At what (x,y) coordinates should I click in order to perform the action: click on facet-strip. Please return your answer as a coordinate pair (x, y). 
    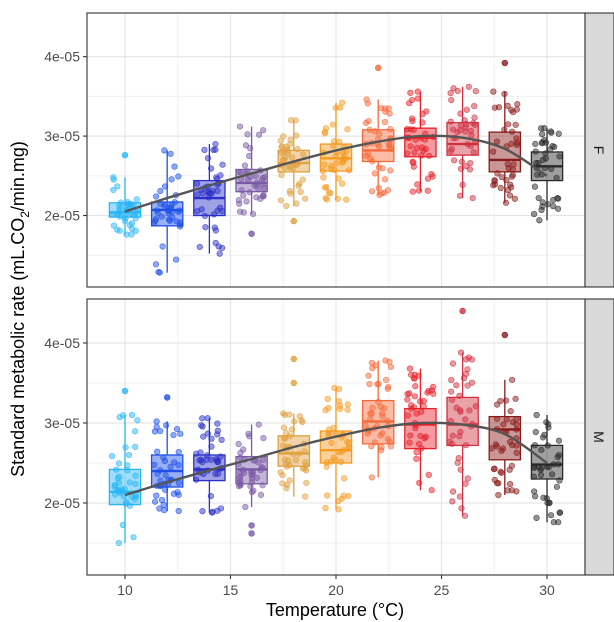
    Looking at the image, I should click on (599, 150).